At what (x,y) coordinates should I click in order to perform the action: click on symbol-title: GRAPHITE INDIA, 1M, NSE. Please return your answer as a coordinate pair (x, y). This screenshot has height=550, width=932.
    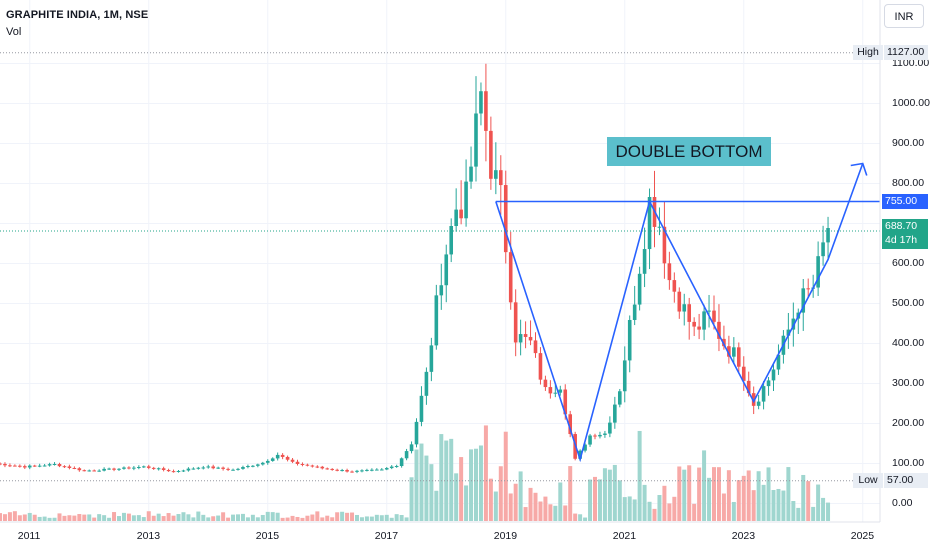
    Looking at the image, I should click on (77, 15).